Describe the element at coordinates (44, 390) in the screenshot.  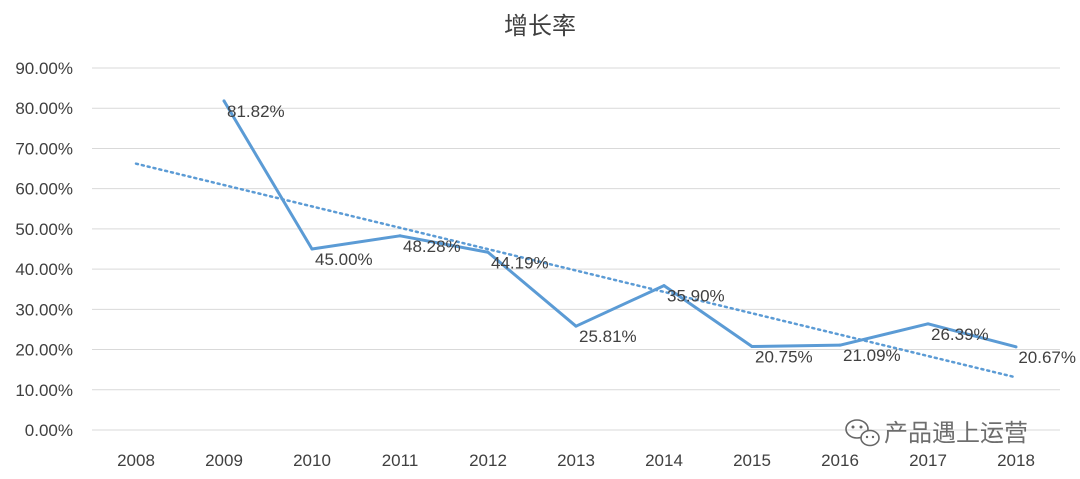
I see `y-tick-label: 10.00%` at that location.